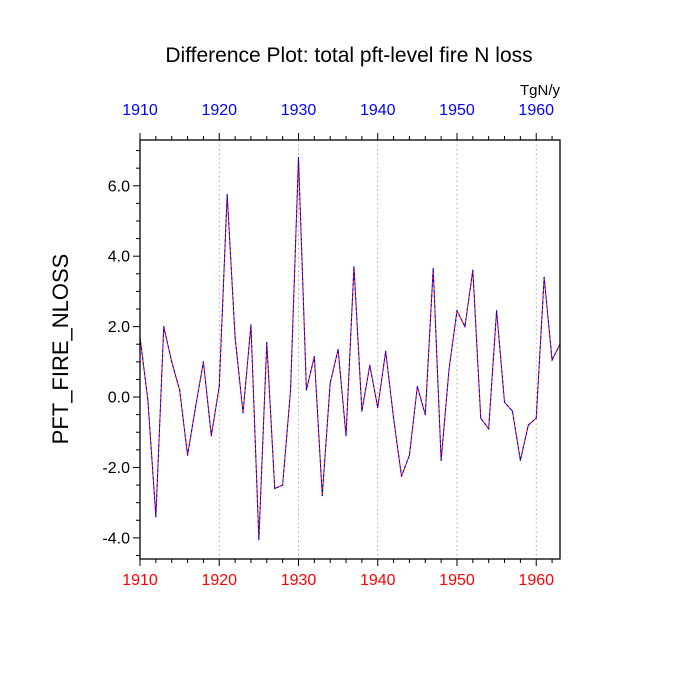 This screenshot has width=700, height=700. Describe the element at coordinates (267, 342) in the screenshot. I see `data-point-1926` at that location.